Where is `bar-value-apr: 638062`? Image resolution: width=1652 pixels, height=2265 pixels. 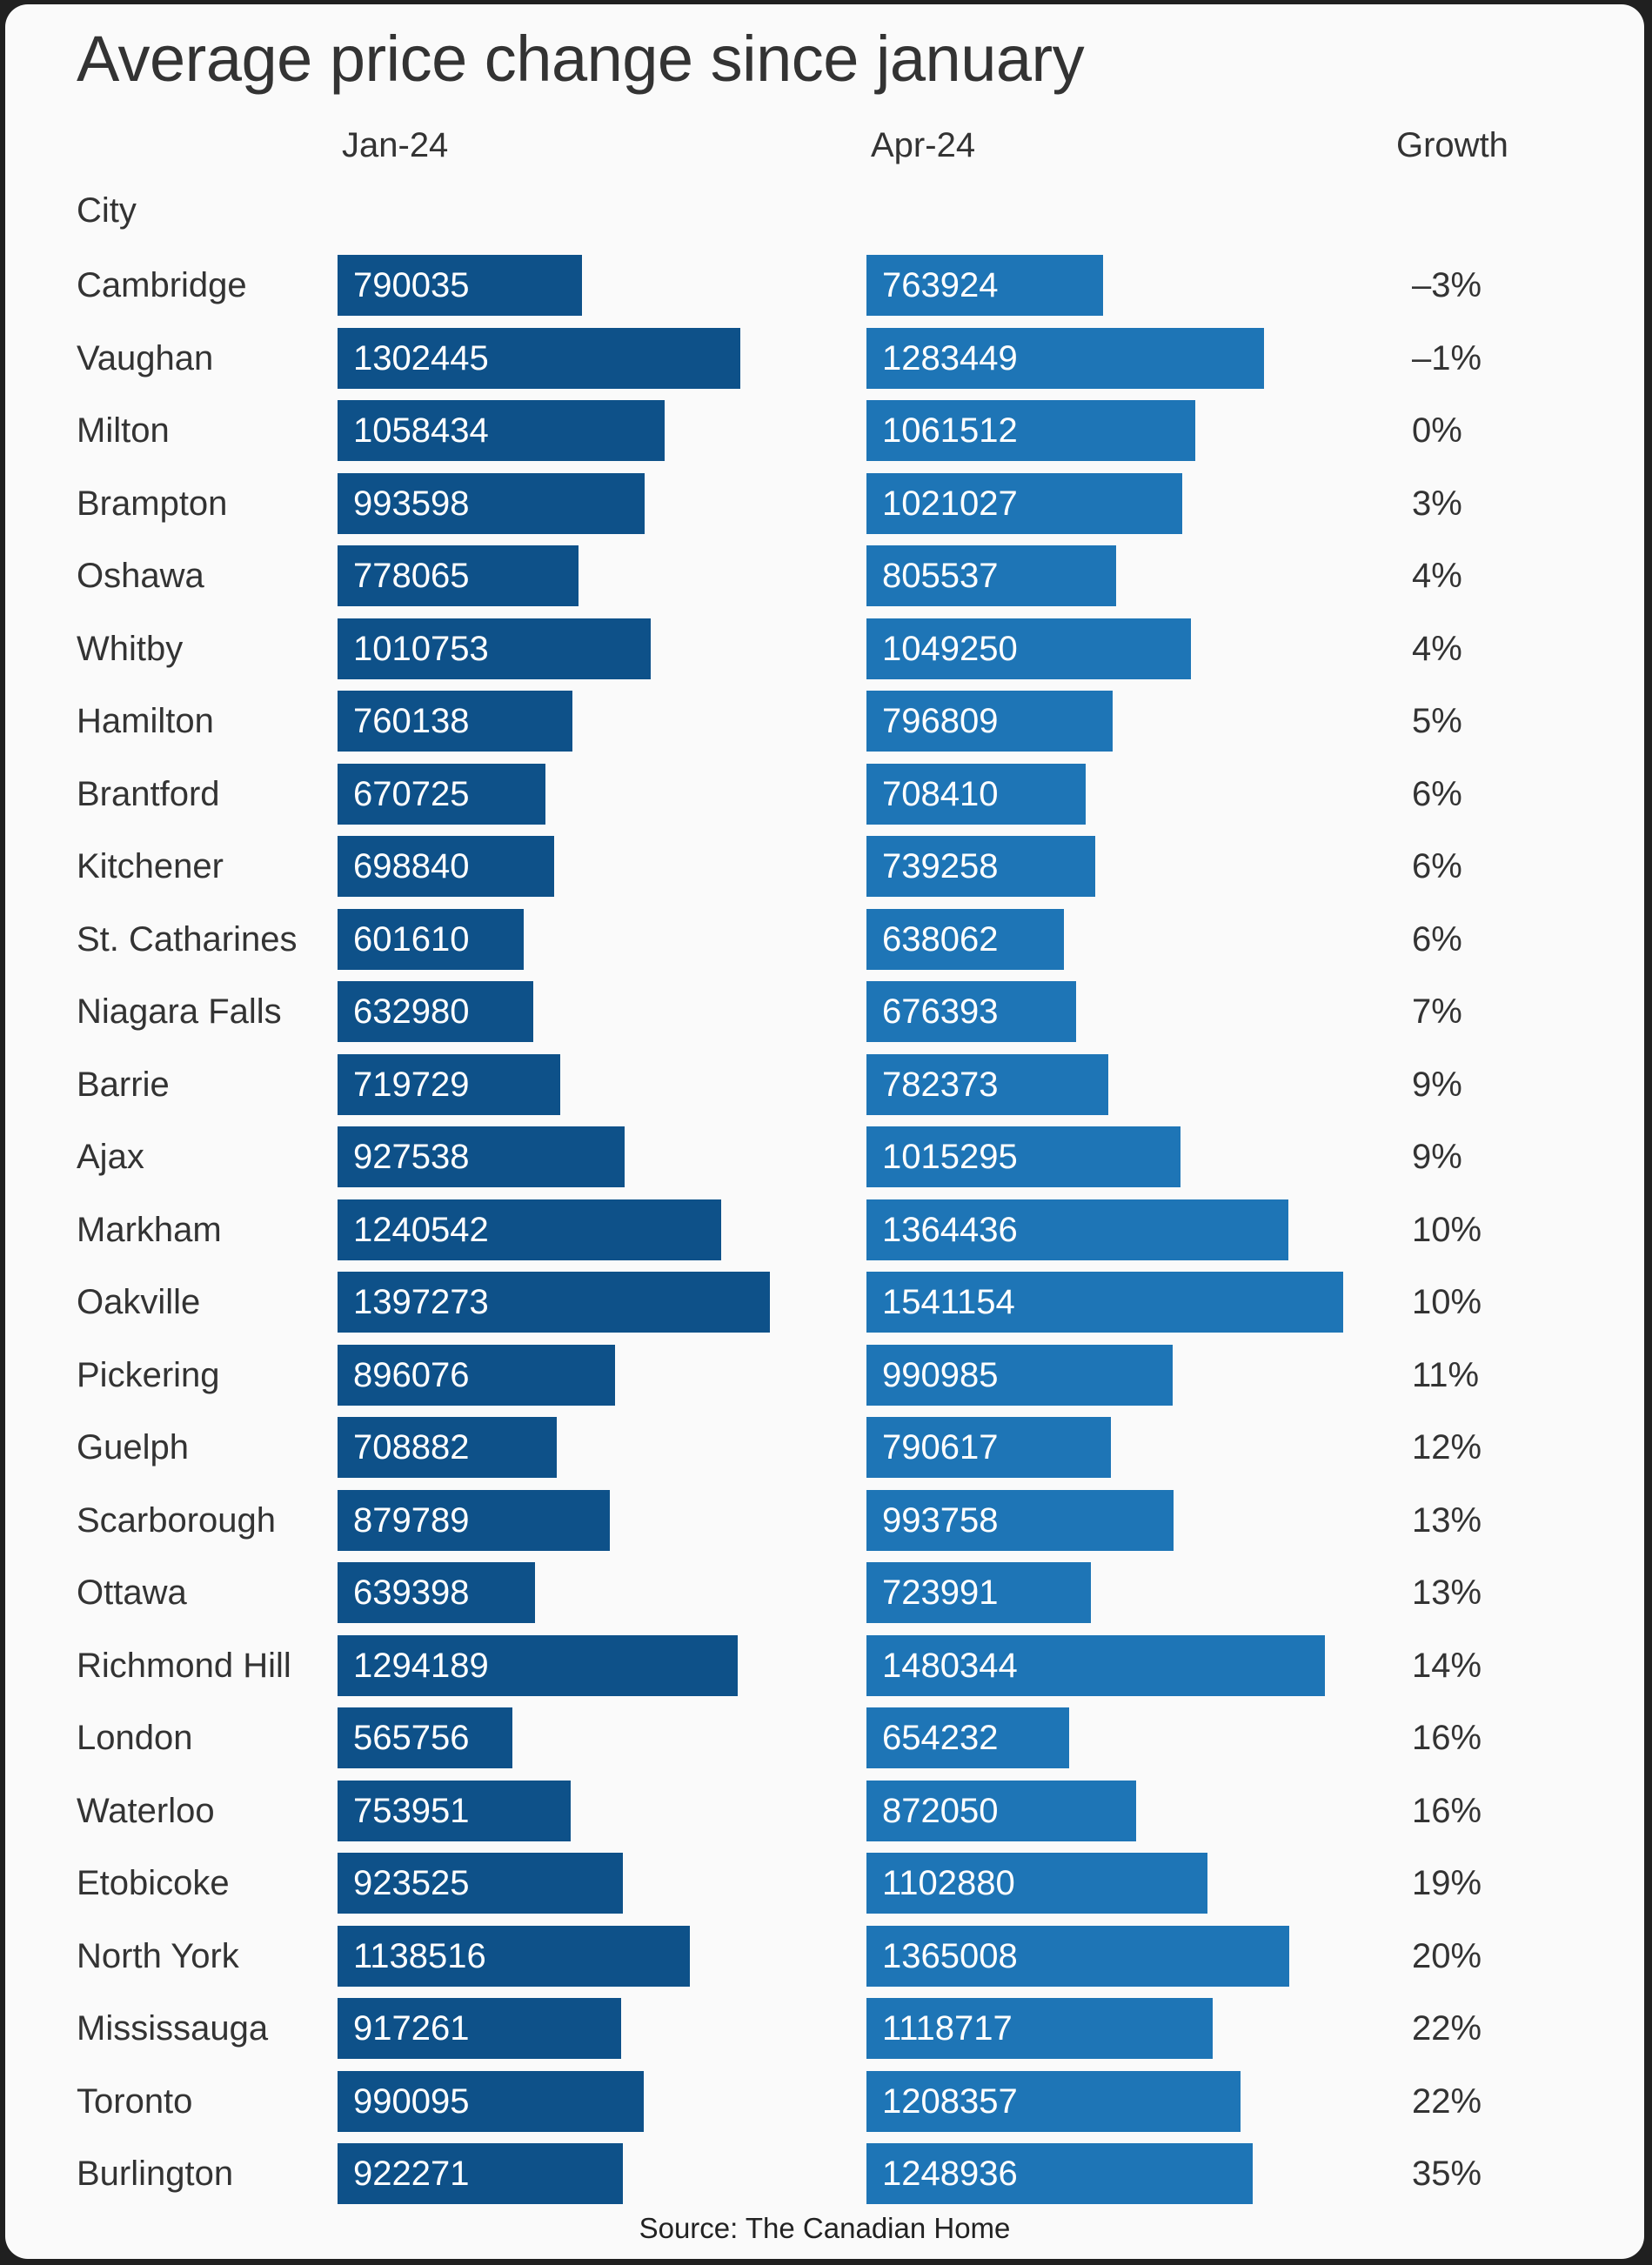 bar-value-apr: 638062 is located at coordinates (940, 939).